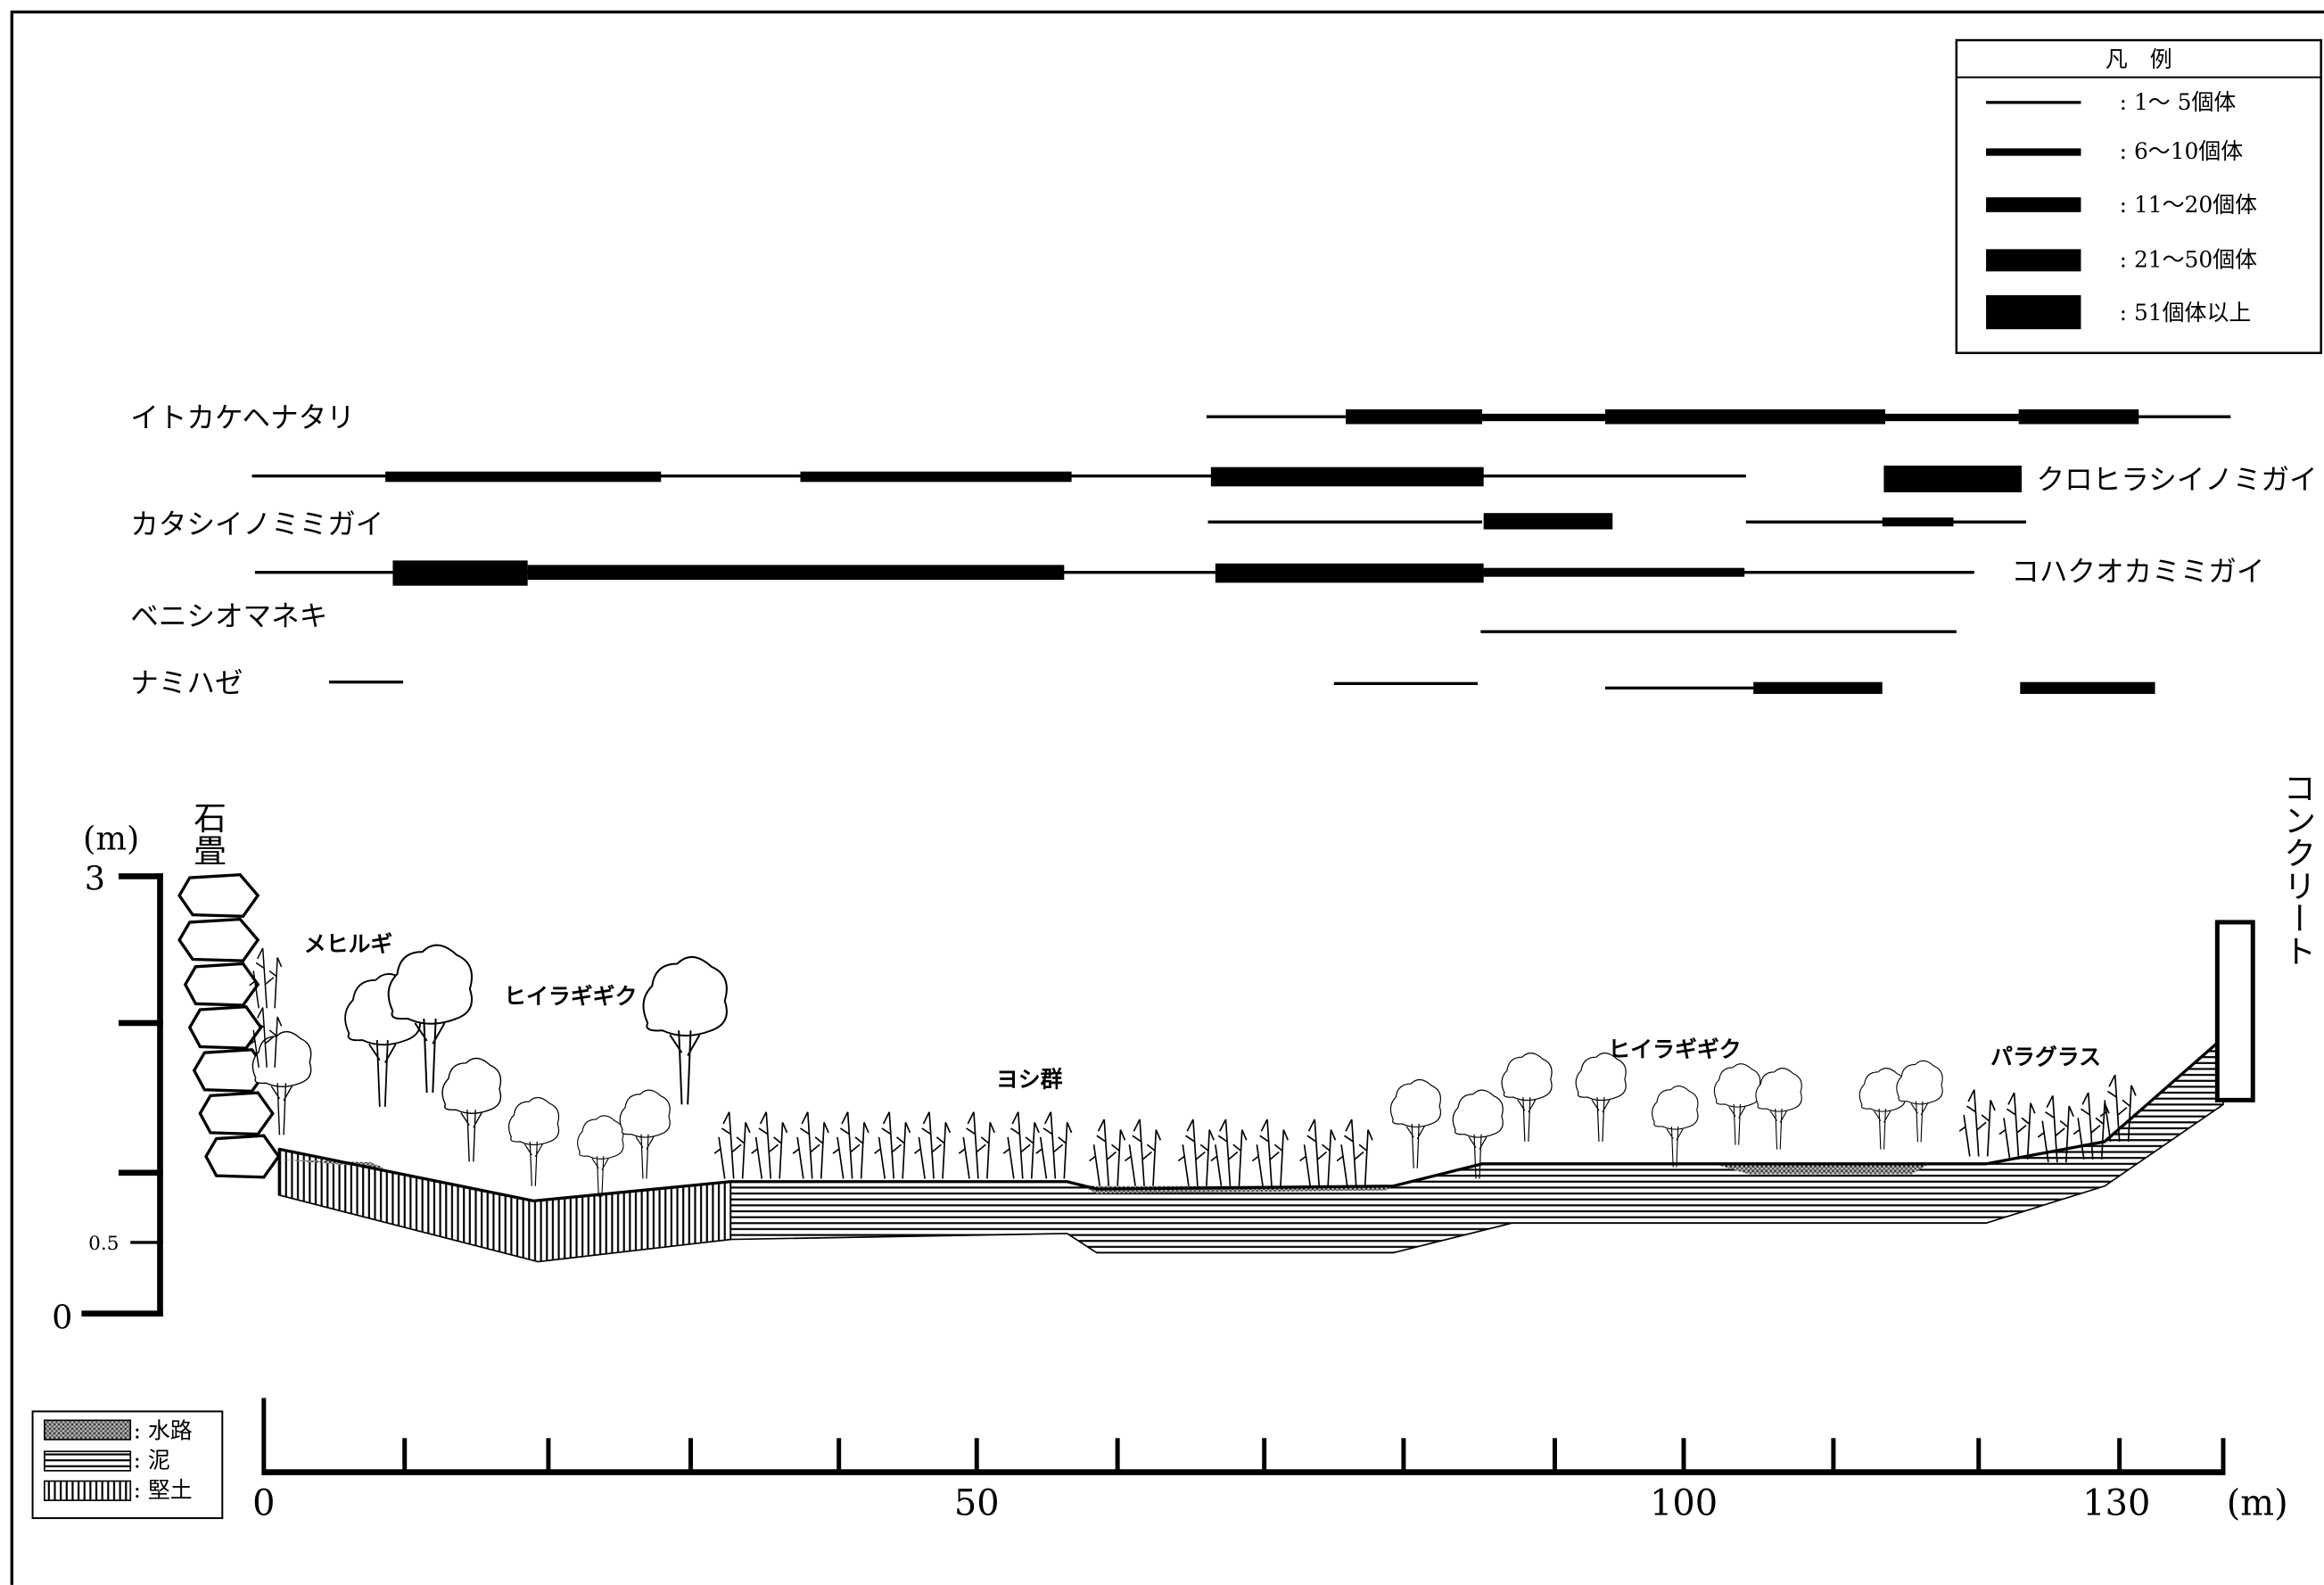  What do you see at coordinates (103, 1244) in the screenshot?
I see `y-label: 0.5` at bounding box center [103, 1244].